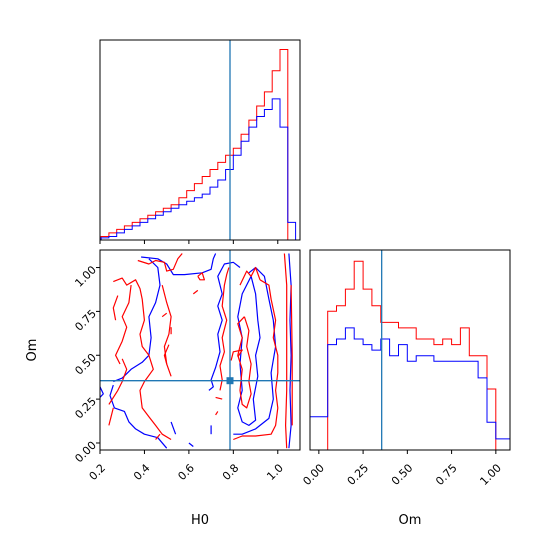  What do you see at coordinates (230, 381) in the screenshot?
I see `truth-point` at bounding box center [230, 381].